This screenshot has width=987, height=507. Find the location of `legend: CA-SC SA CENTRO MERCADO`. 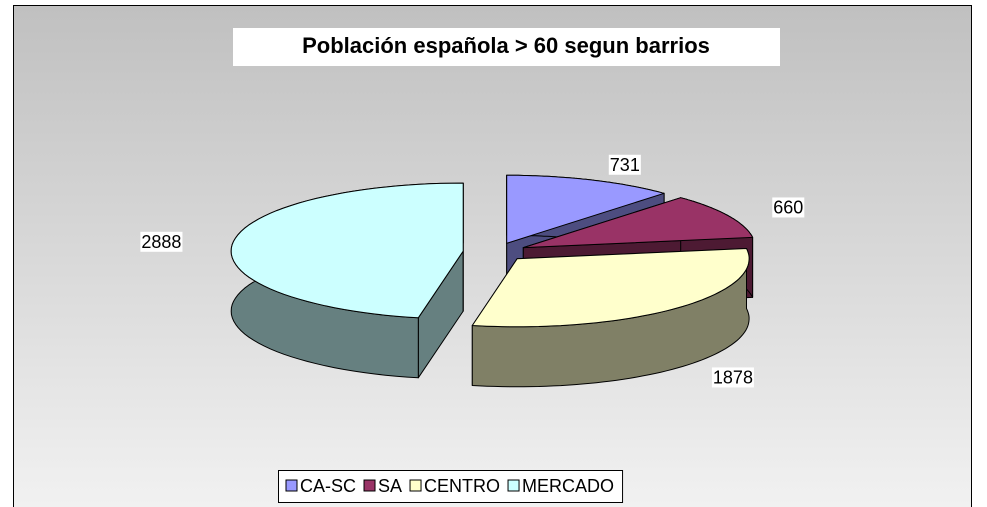

legend: CA-SC SA CENTRO MERCADO is located at coordinates (451, 486).